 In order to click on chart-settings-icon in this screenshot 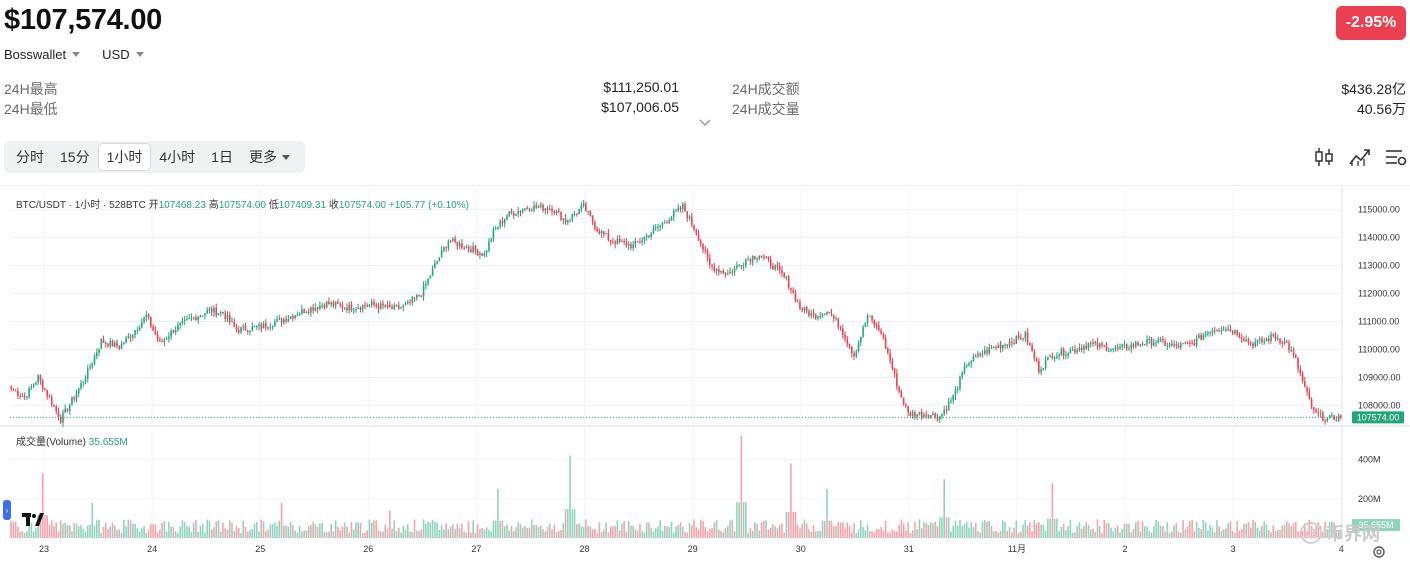, I will do `click(1396, 157)`.